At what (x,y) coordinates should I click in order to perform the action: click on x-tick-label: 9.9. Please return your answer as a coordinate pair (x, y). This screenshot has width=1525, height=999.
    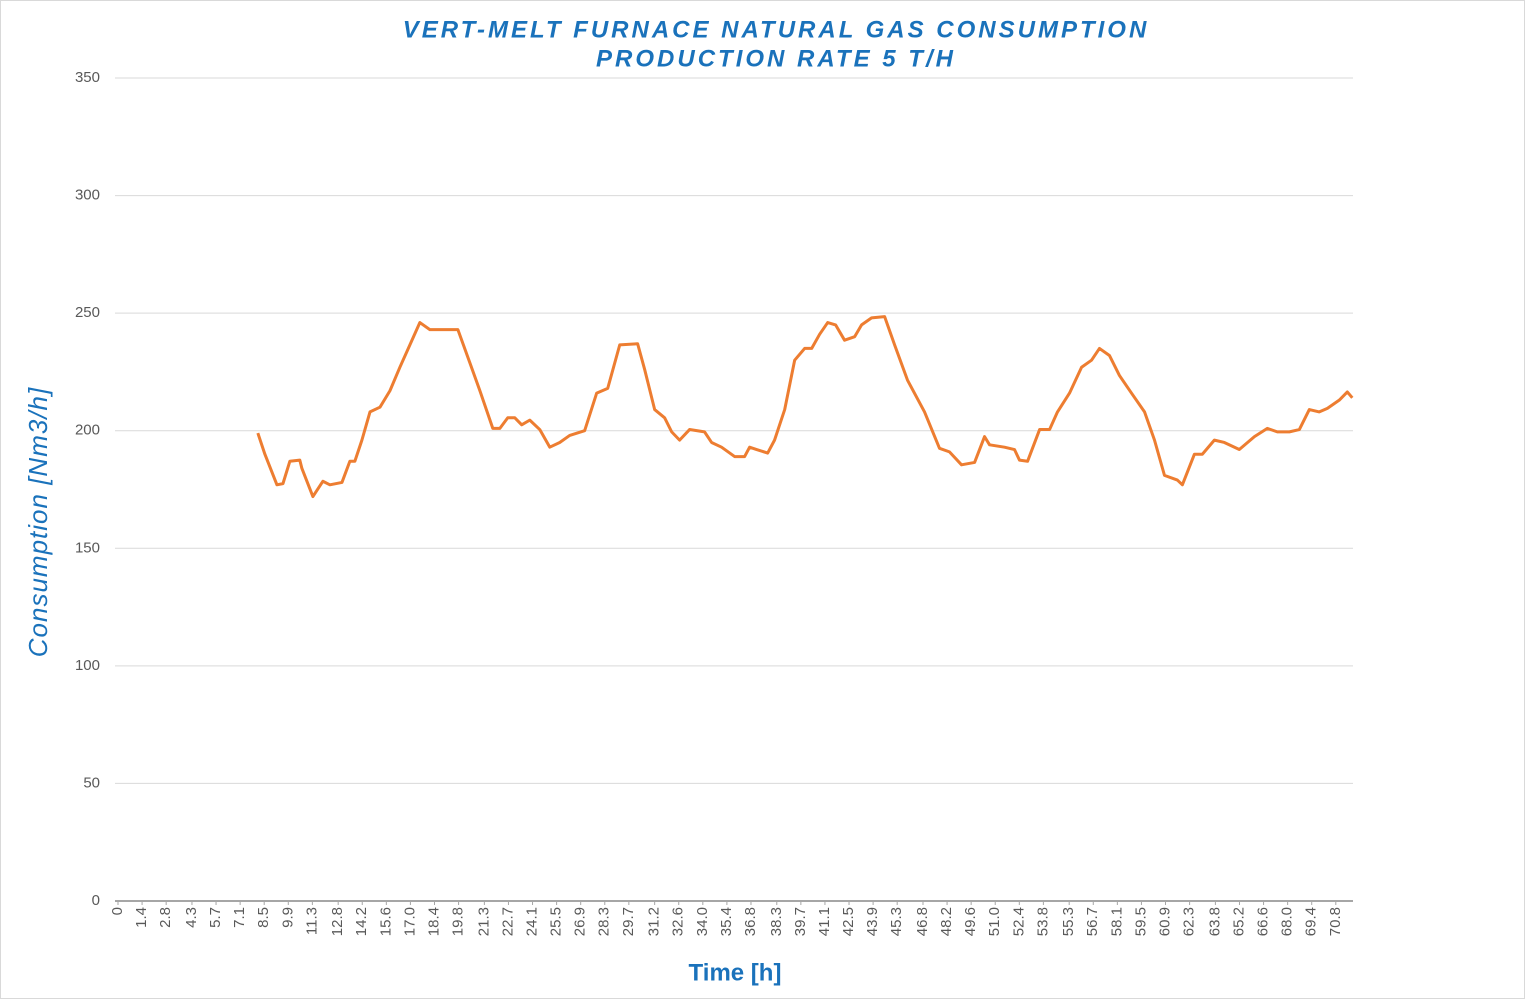
    Looking at the image, I should click on (287, 917).